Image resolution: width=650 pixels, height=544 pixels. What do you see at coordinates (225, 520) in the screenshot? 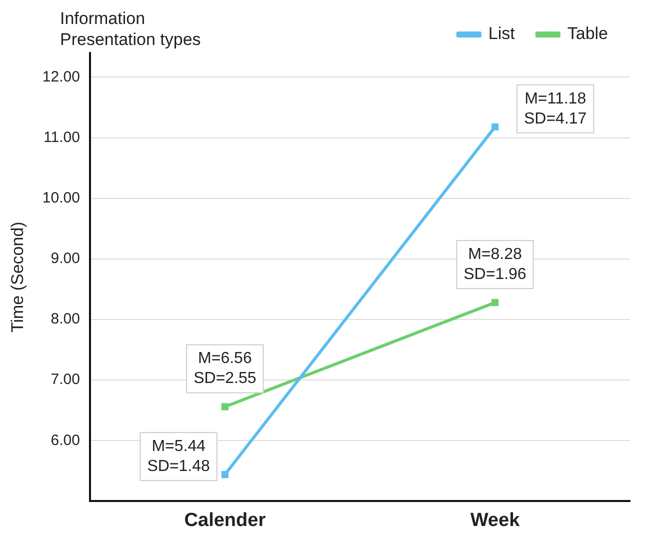
I see `x-tick-label: Calender` at bounding box center [225, 520].